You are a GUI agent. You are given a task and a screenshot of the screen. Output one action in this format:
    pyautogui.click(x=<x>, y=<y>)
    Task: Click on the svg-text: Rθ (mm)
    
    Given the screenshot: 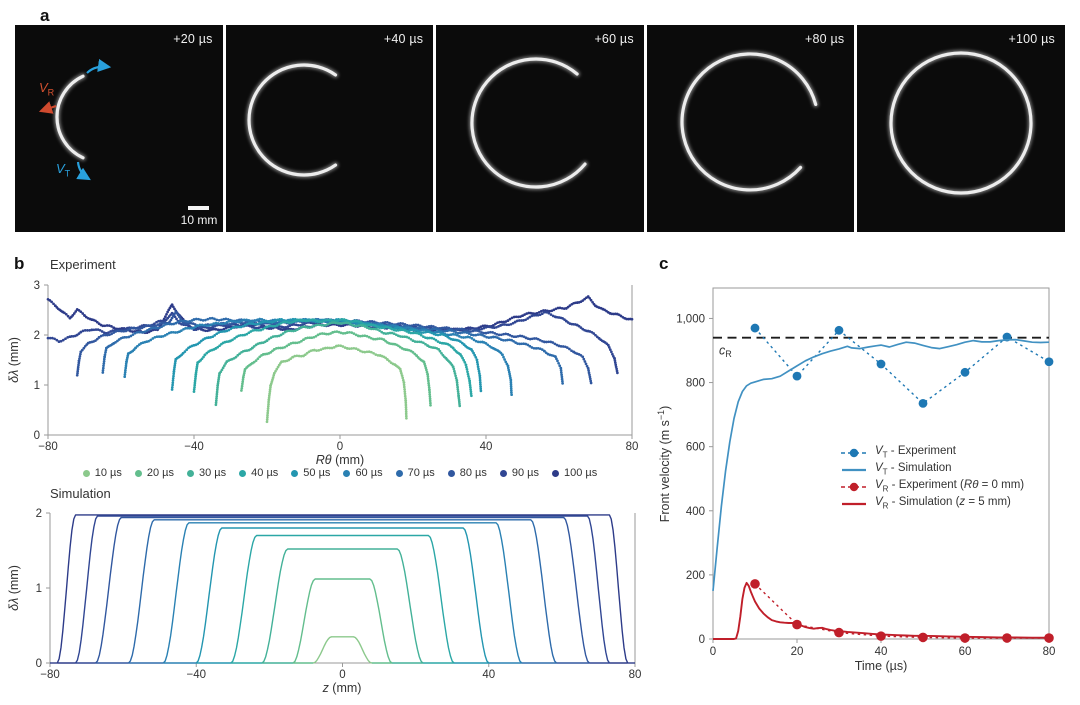 What is the action you would take?
    pyautogui.click(x=340, y=460)
    